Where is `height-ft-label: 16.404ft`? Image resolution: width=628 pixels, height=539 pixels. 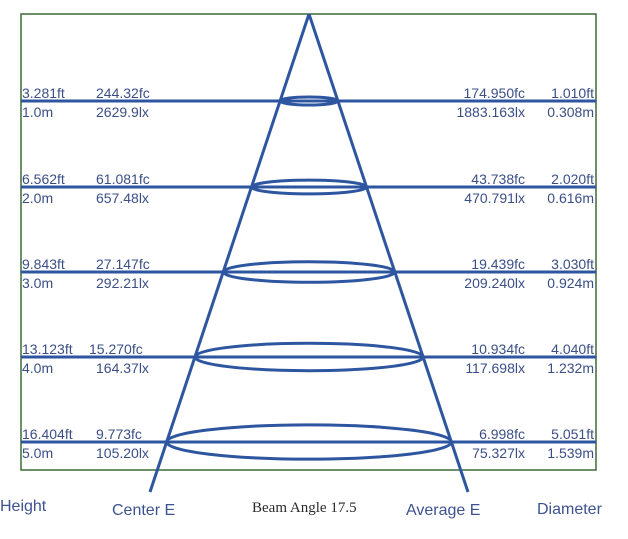
height-ft-label: 16.404ft is located at coordinates (47, 434).